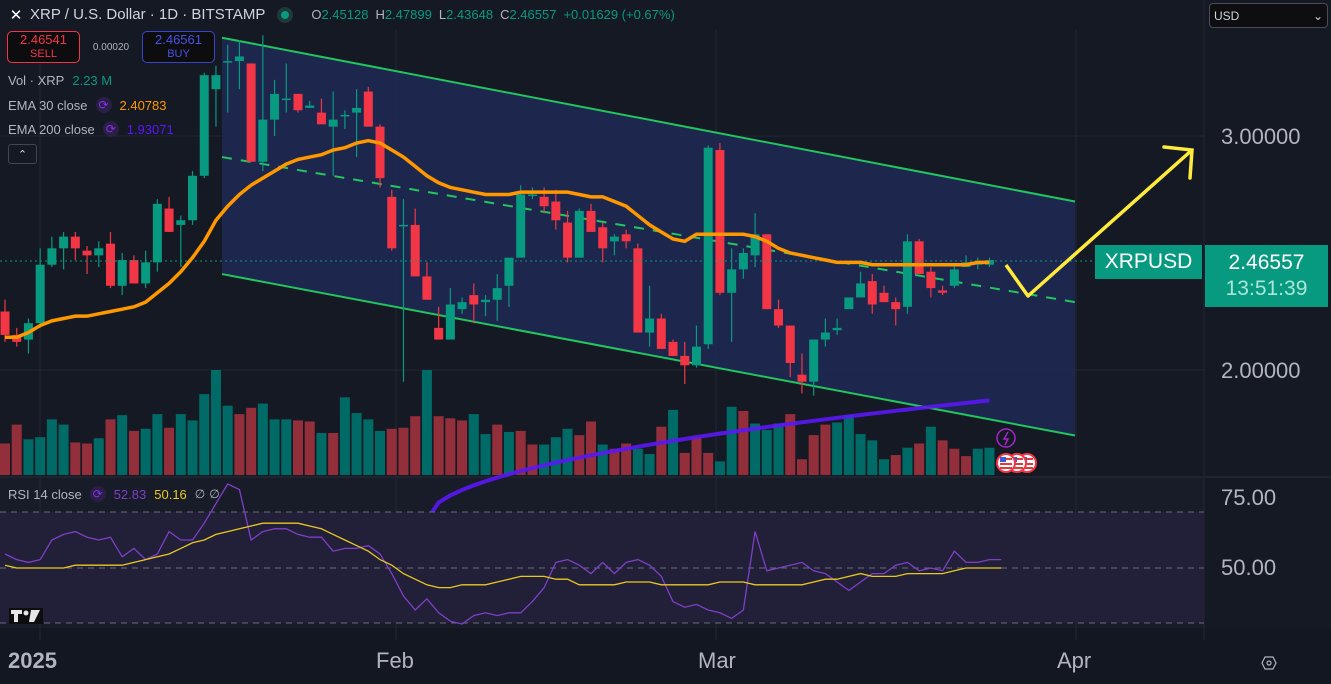 The image size is (1331, 684). What do you see at coordinates (1099, 221) in the screenshot?
I see `projection-arrow` at bounding box center [1099, 221].